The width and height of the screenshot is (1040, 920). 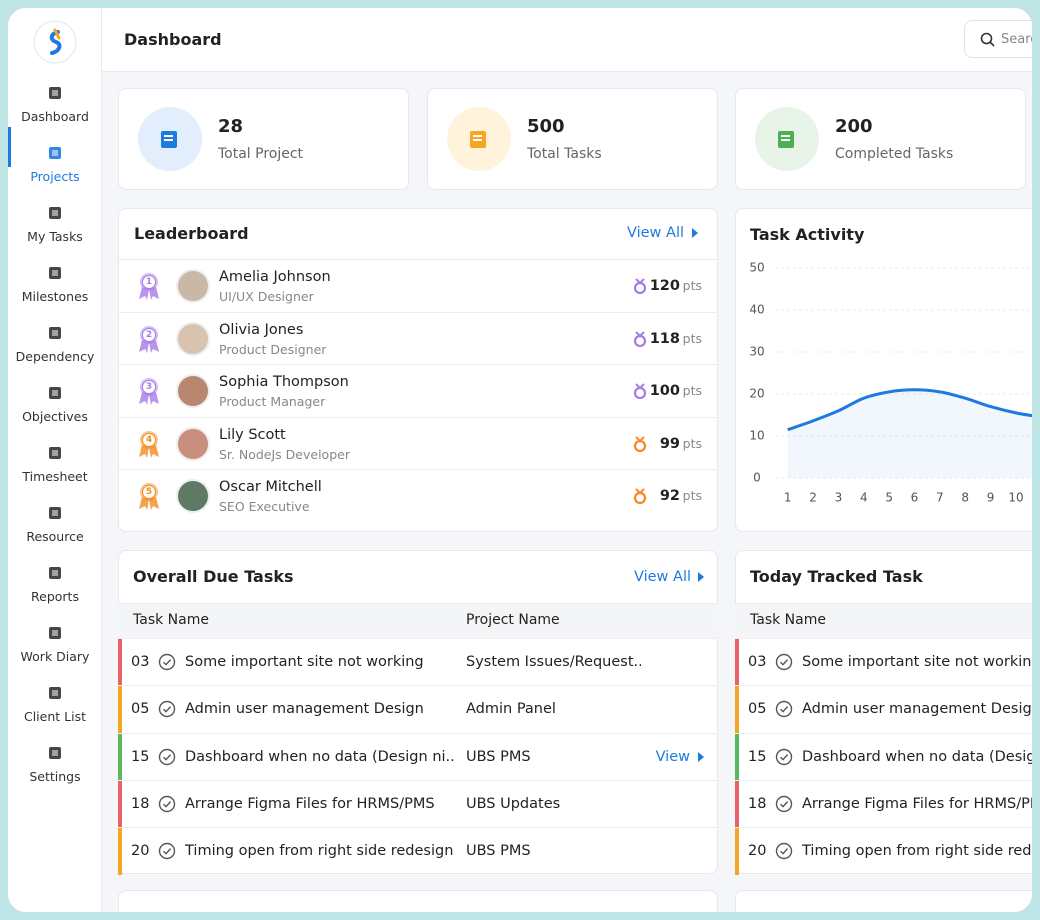 What do you see at coordinates (54, 716) in the screenshot?
I see `nav-label: Client List` at bounding box center [54, 716].